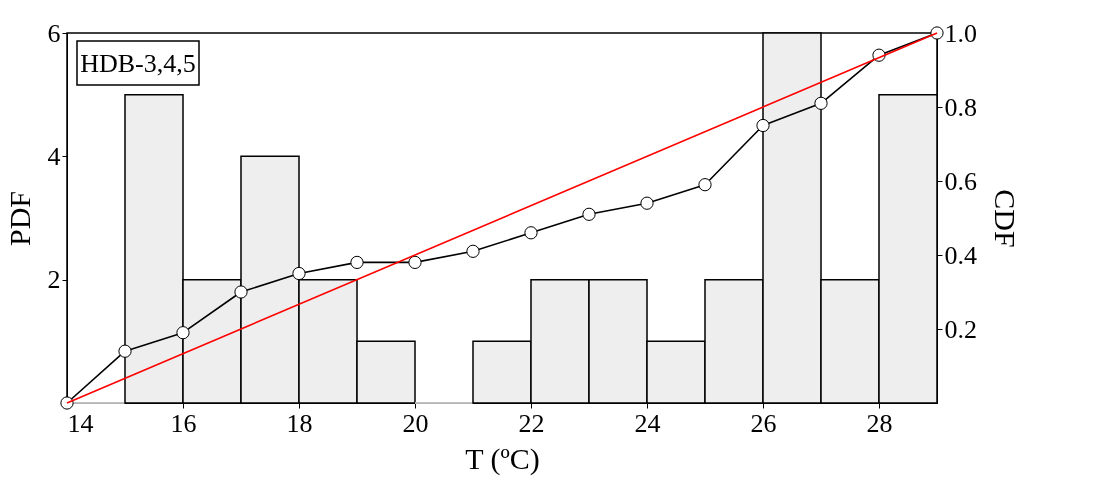 Image resolution: width=1093 pixels, height=501 pixels. Describe the element at coordinates (183, 423) in the screenshot. I see `x-tick-label: 16` at that location.